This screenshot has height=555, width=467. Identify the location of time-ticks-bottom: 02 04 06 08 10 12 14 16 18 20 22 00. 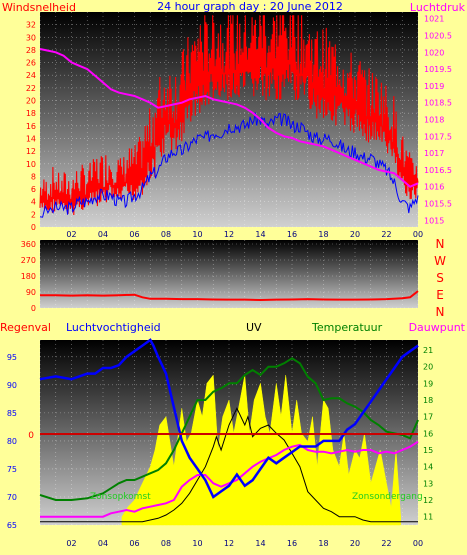
(244, 543).